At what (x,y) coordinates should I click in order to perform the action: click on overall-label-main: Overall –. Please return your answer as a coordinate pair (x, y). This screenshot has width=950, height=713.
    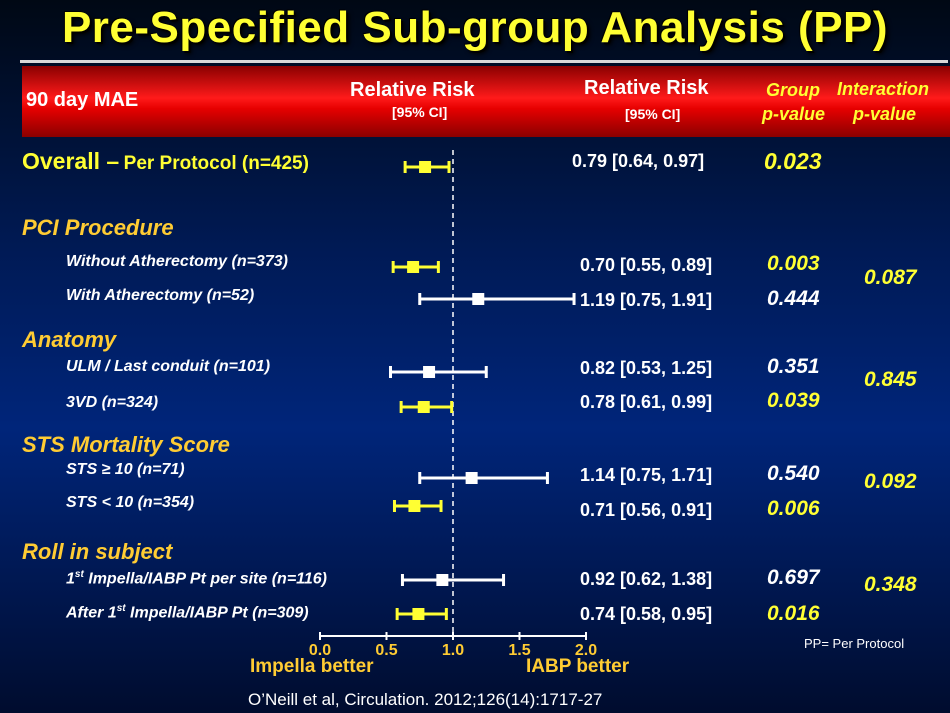
    Looking at the image, I should click on (71, 161).